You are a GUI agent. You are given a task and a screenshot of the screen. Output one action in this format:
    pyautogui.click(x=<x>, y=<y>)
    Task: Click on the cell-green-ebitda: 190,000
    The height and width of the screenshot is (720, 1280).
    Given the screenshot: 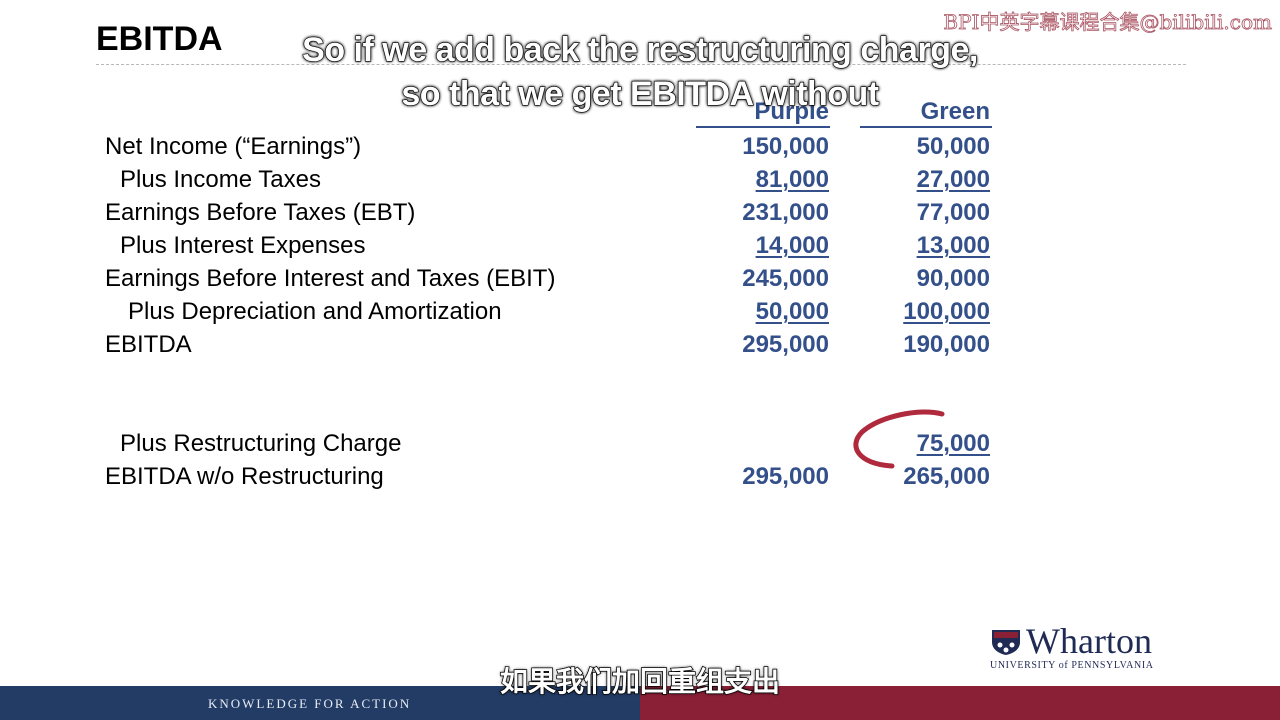 What is the action you would take?
    pyautogui.click(x=946, y=344)
    